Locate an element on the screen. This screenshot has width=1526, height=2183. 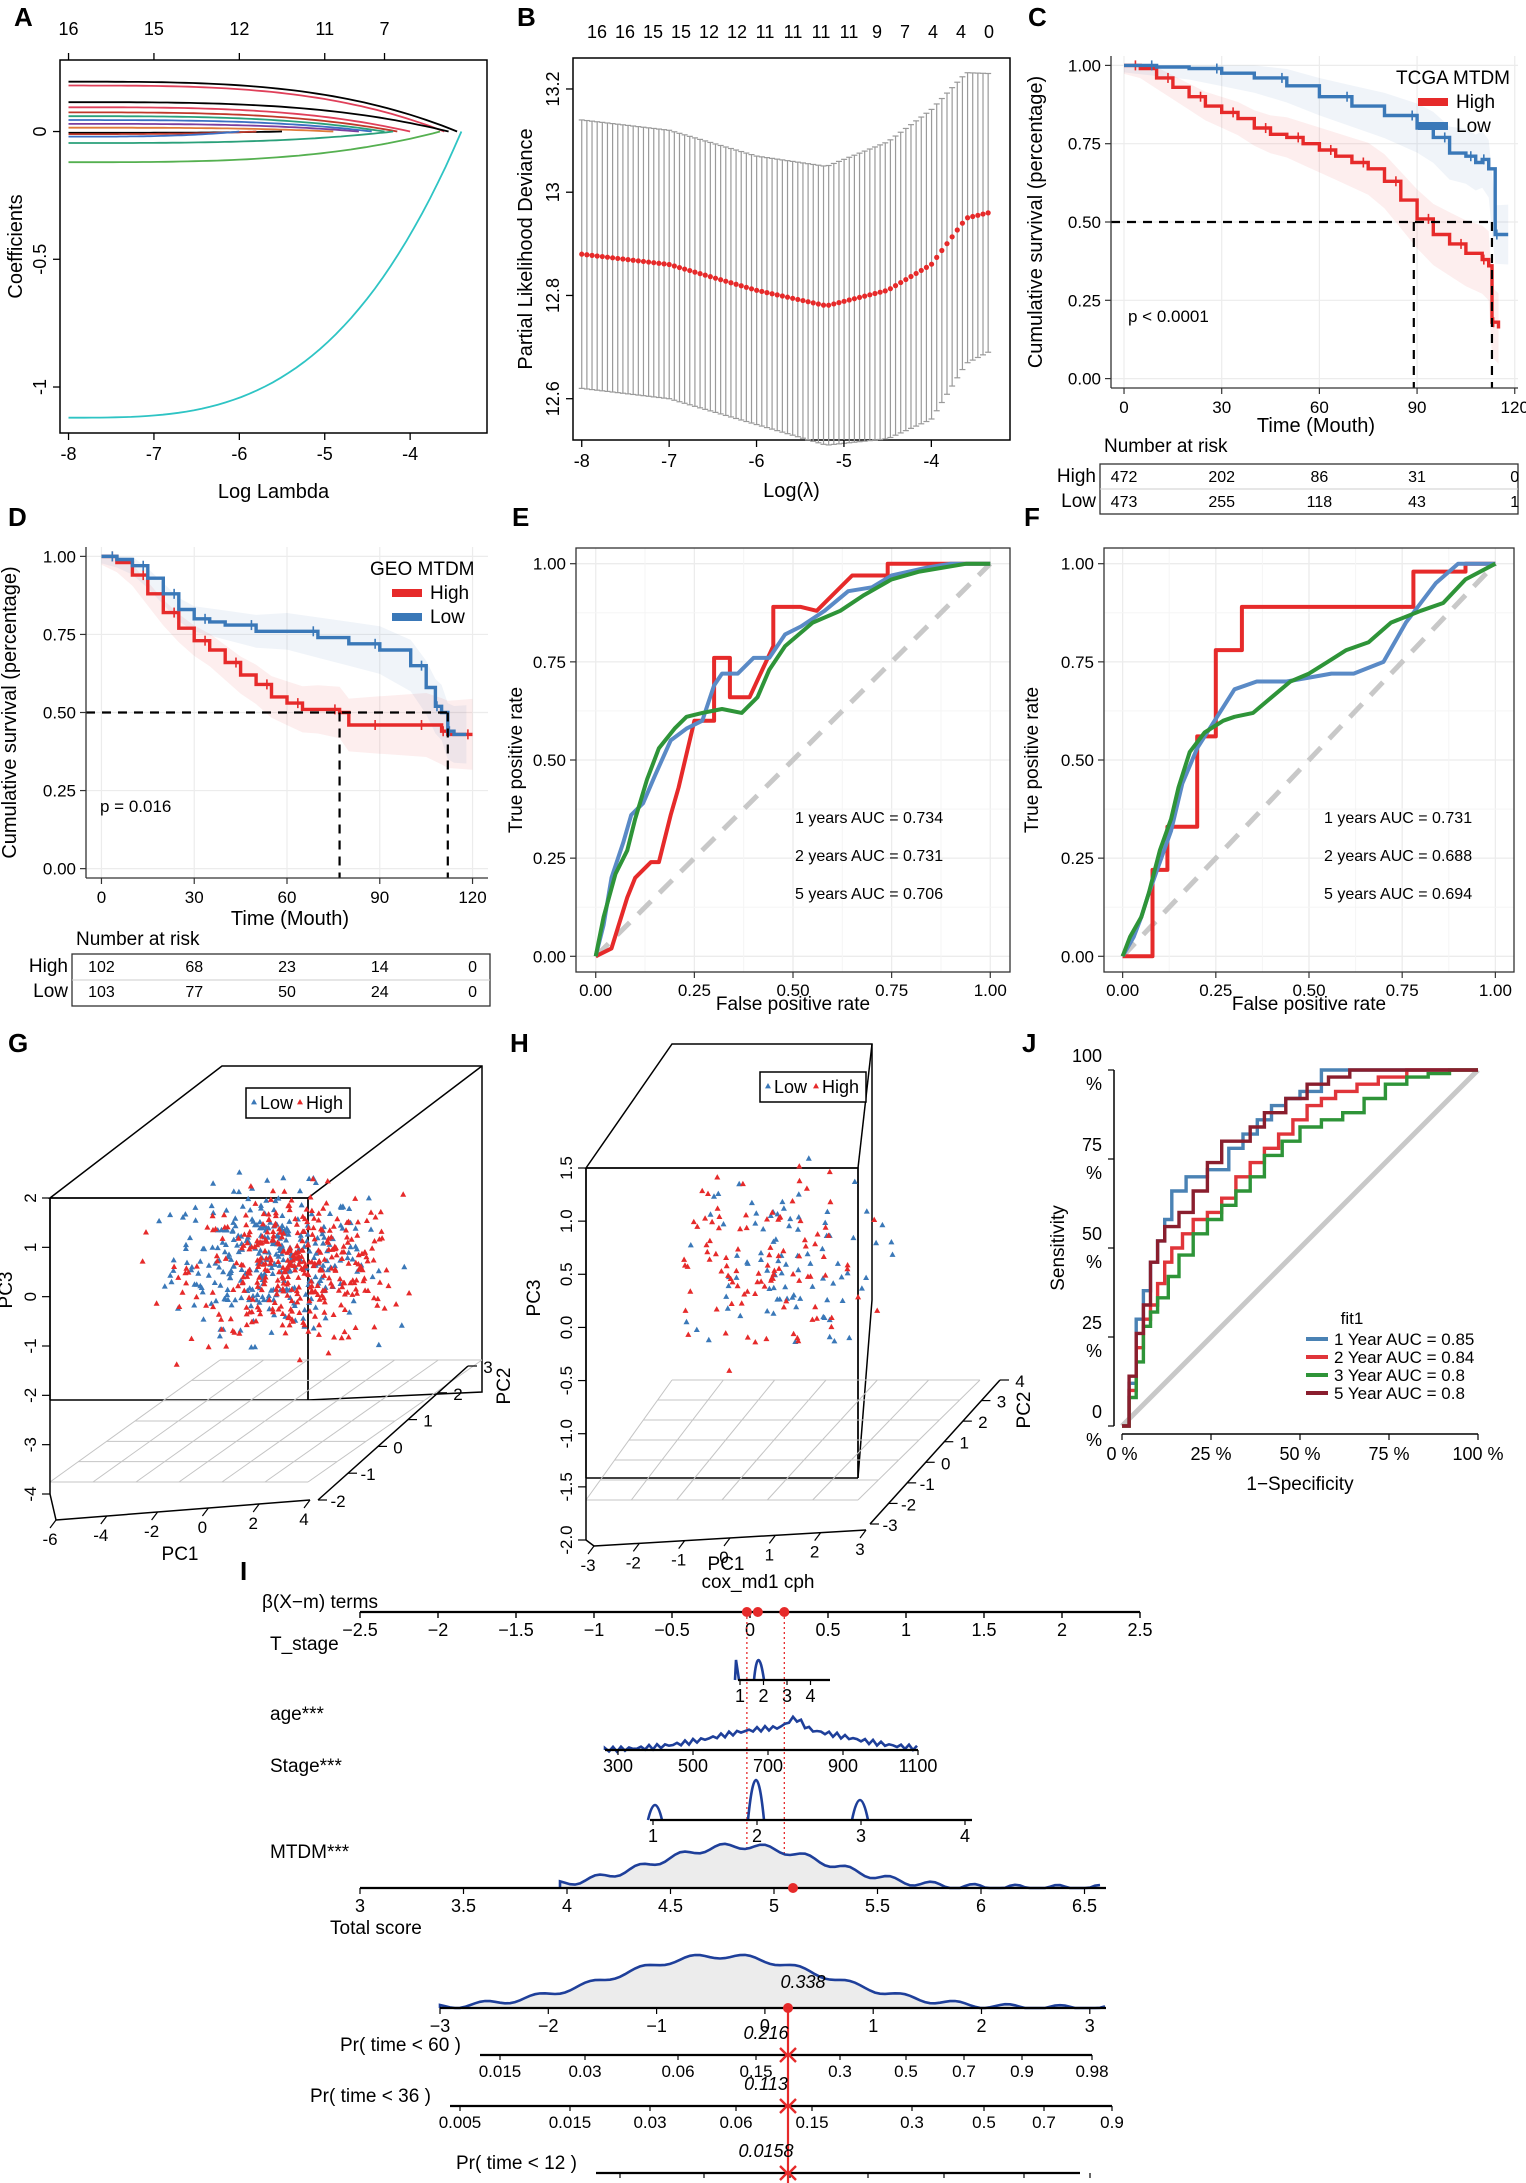
x-tick-label: -4 is located at coordinates (100, 1535).